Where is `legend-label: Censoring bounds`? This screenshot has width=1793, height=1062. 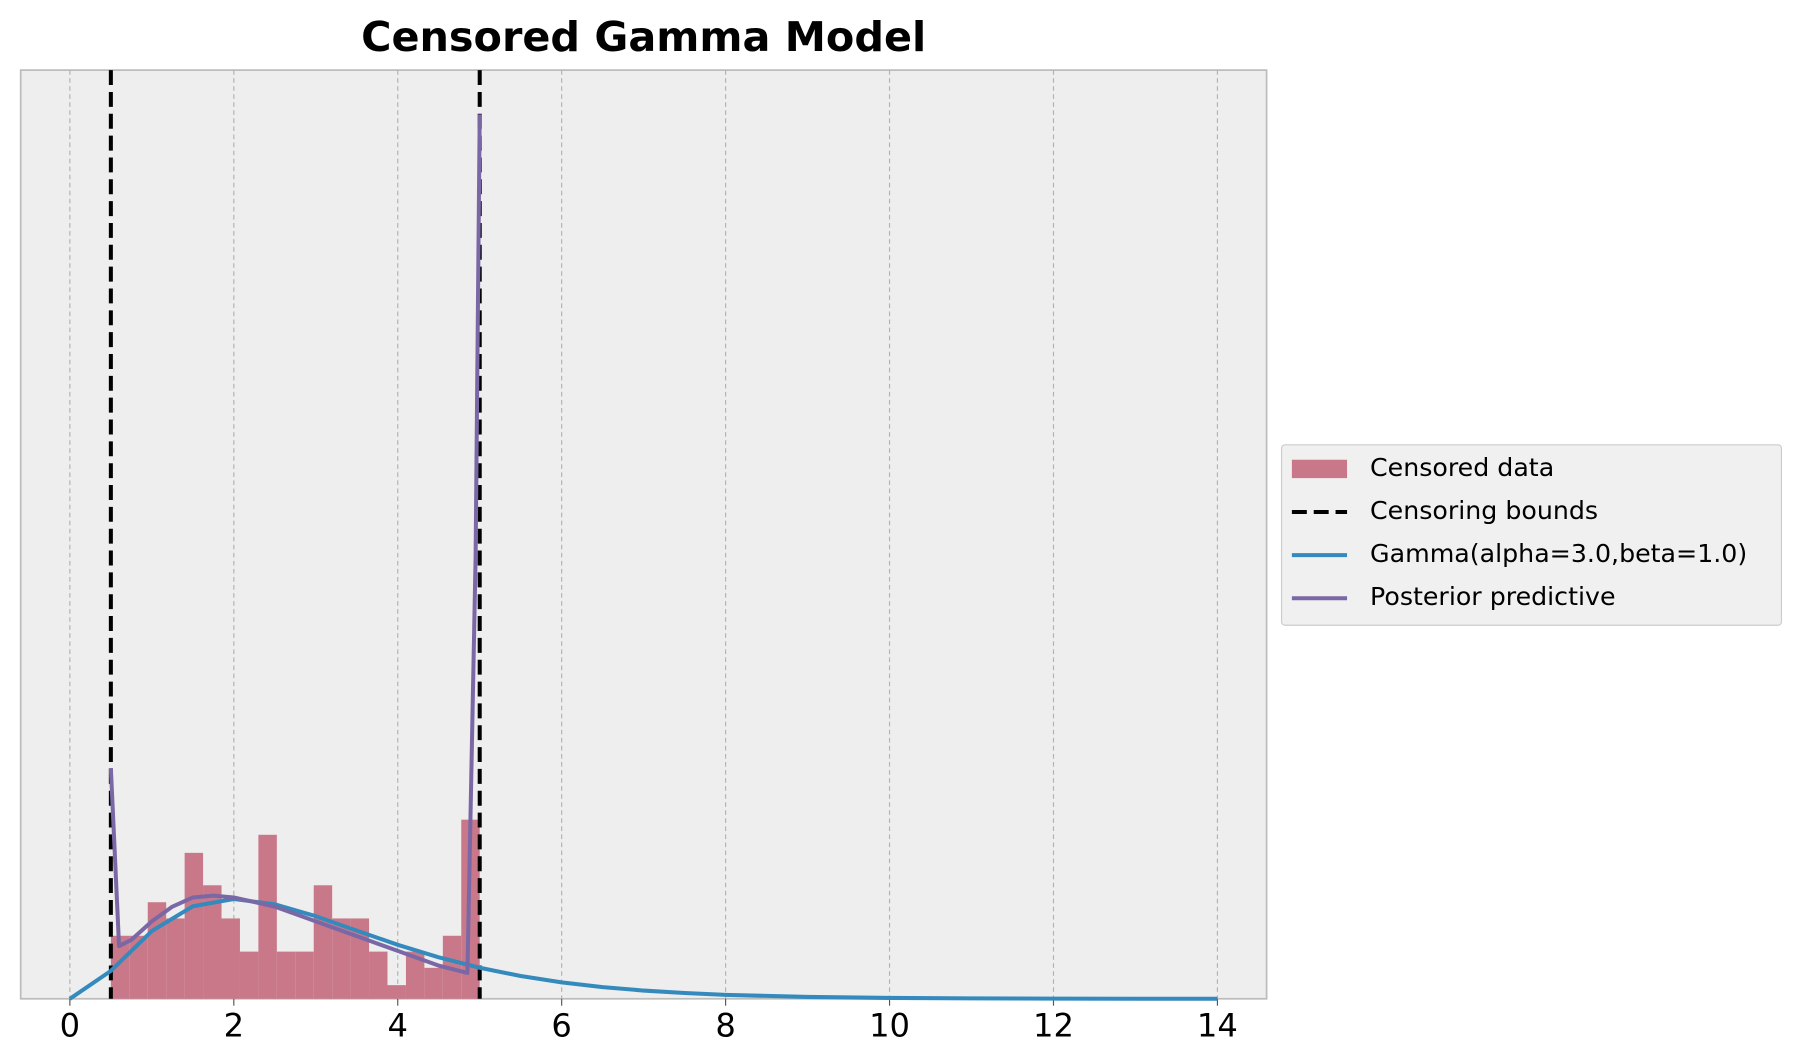
legend-label: Censoring bounds is located at coordinates (1484, 510).